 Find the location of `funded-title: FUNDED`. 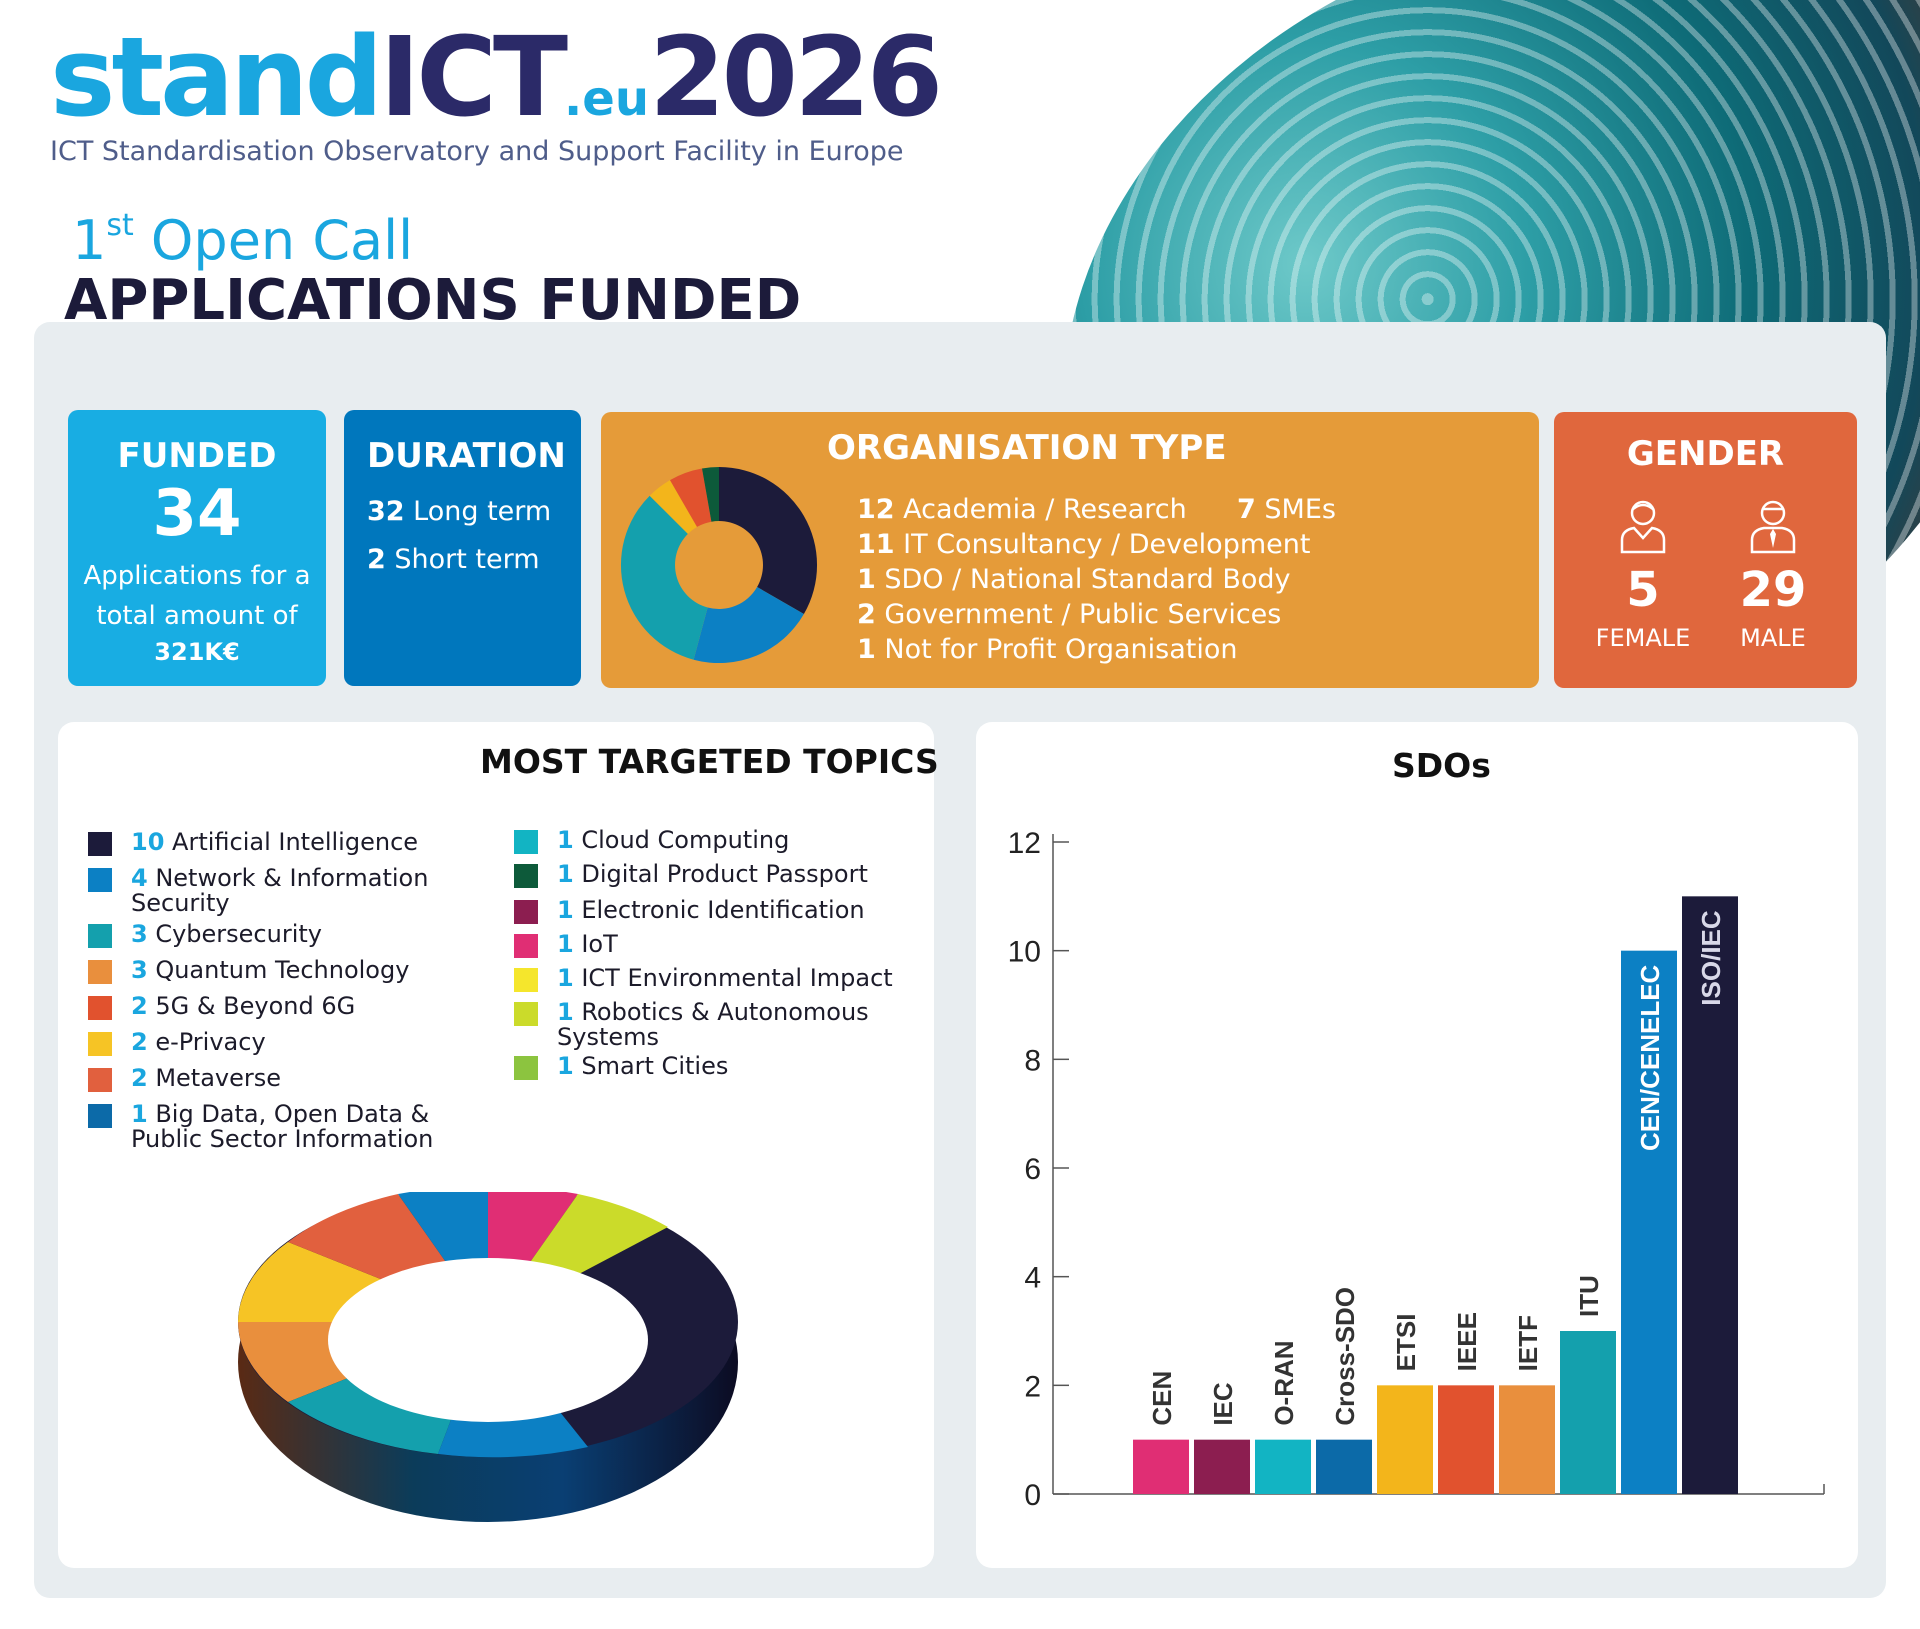

funded-title: FUNDED is located at coordinates (197, 456).